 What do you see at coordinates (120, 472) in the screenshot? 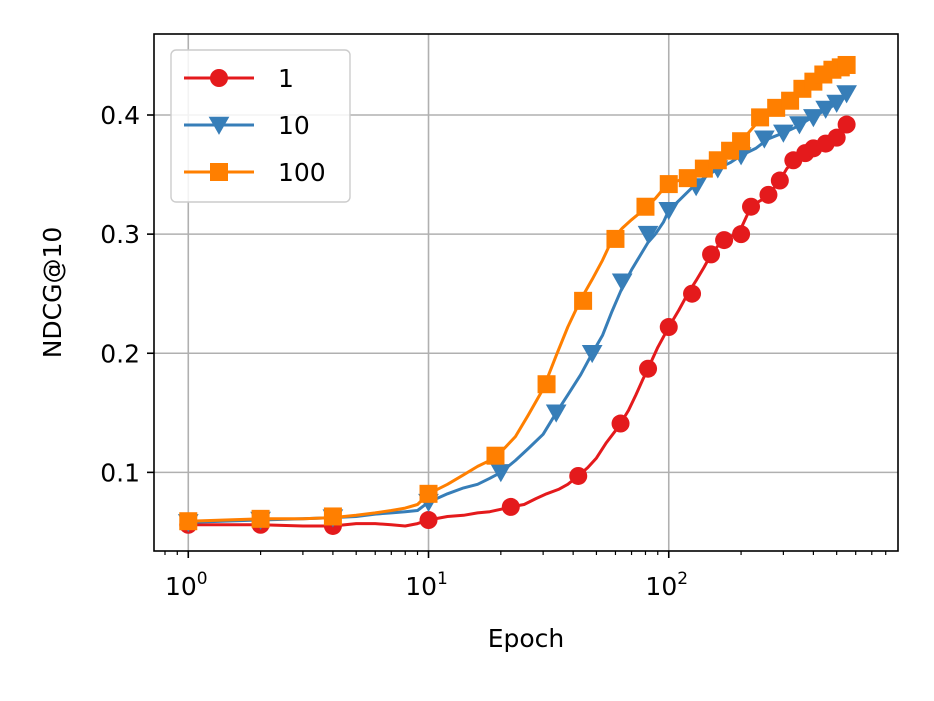
I see `y-tick-label: 0.1` at bounding box center [120, 472].